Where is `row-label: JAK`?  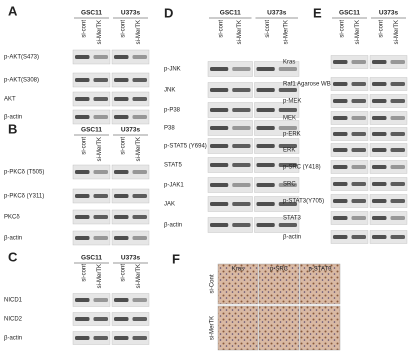
row-label: JAK is located at coordinates (169, 205).